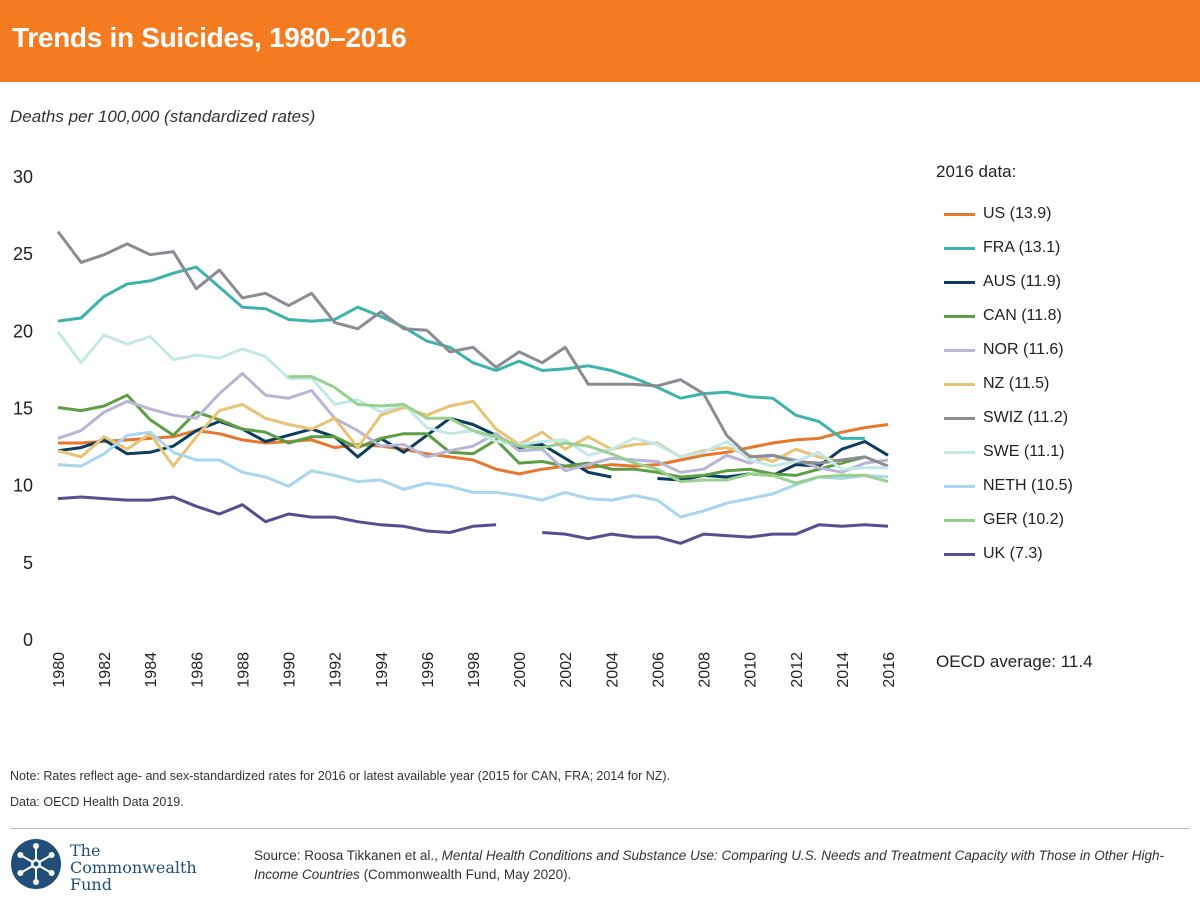 Image resolution: width=1200 pixels, height=900 pixels. I want to click on x-tick-label: 1984, so click(151, 670).